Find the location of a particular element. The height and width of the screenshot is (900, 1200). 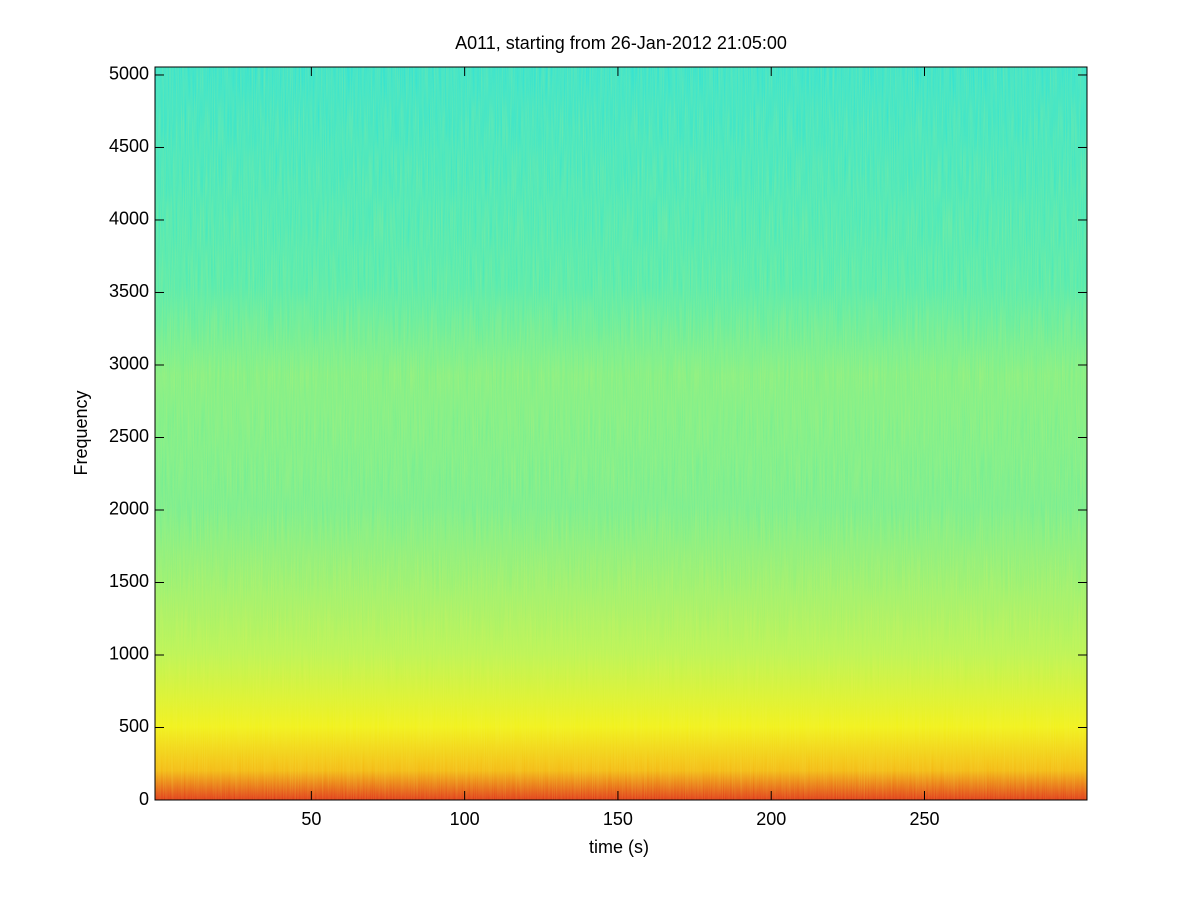

y-tick-label: 1500 is located at coordinates (129, 581).